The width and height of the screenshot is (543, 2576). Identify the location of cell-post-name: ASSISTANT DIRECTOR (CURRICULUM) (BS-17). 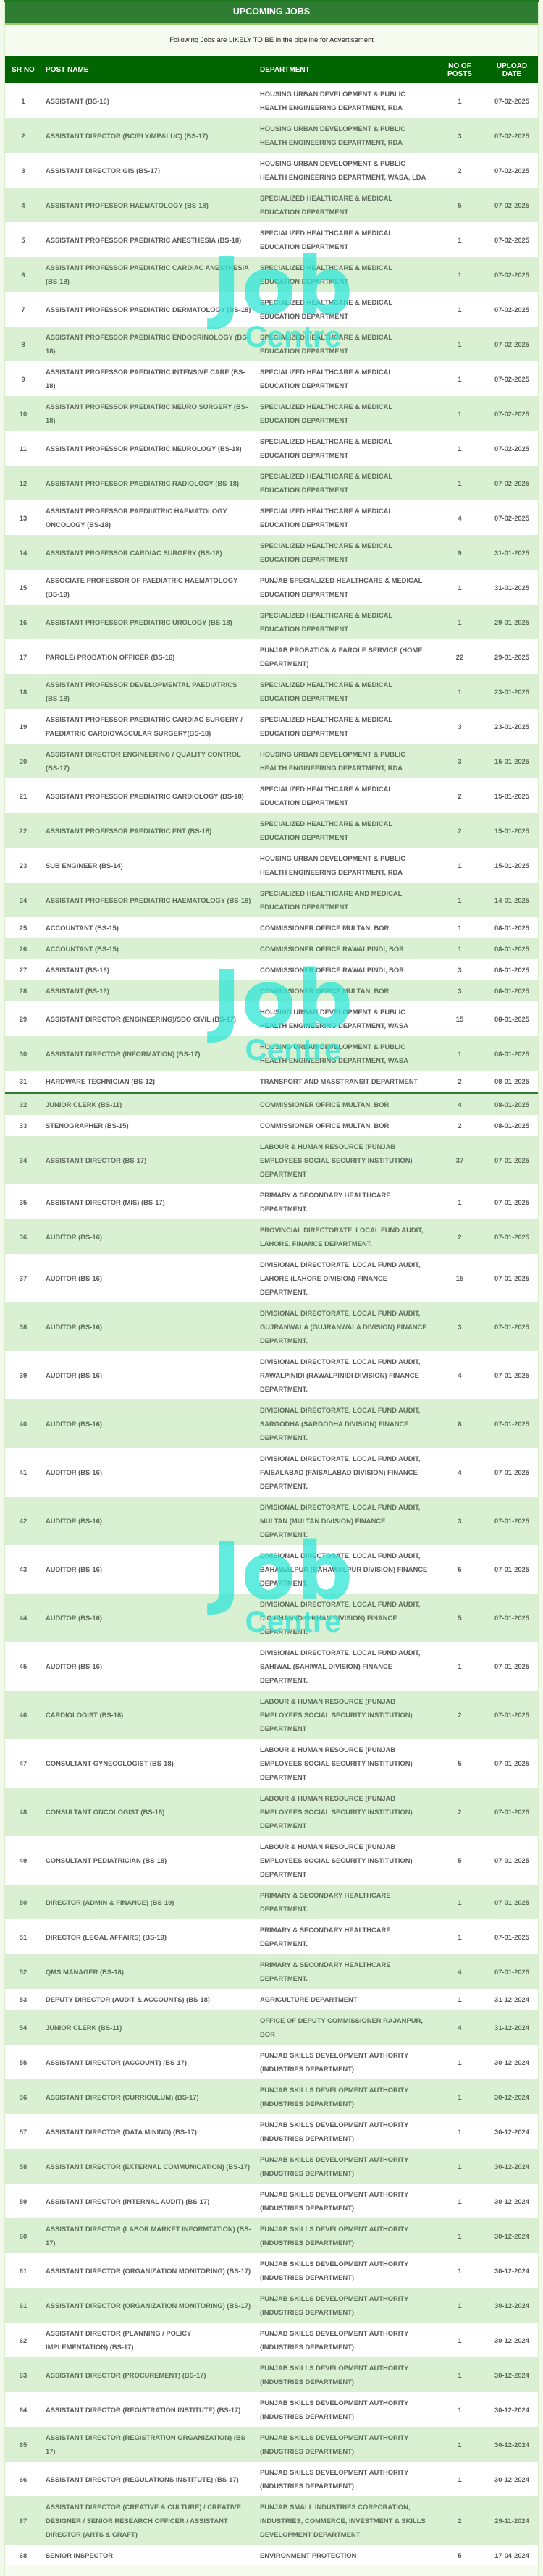
(148, 2096).